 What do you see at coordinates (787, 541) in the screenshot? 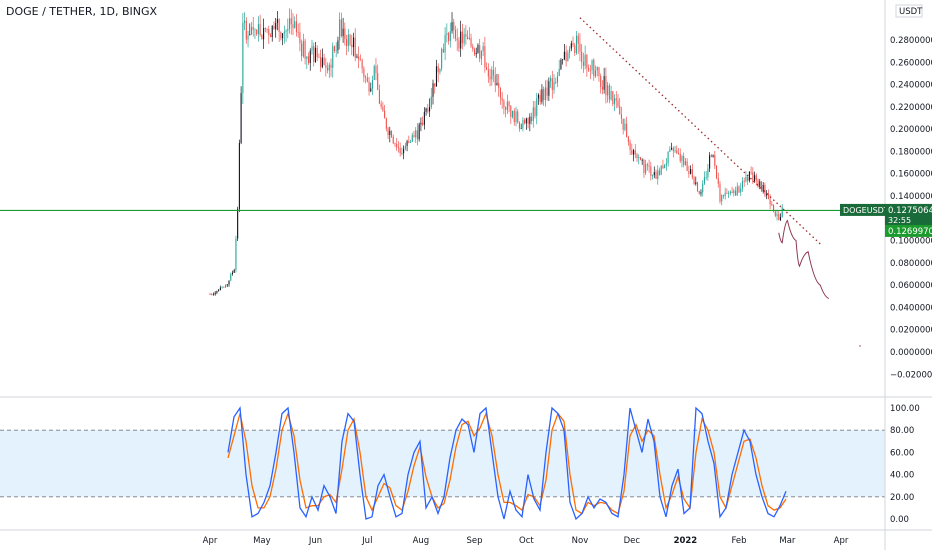
I see `time-label: Mar` at bounding box center [787, 541].